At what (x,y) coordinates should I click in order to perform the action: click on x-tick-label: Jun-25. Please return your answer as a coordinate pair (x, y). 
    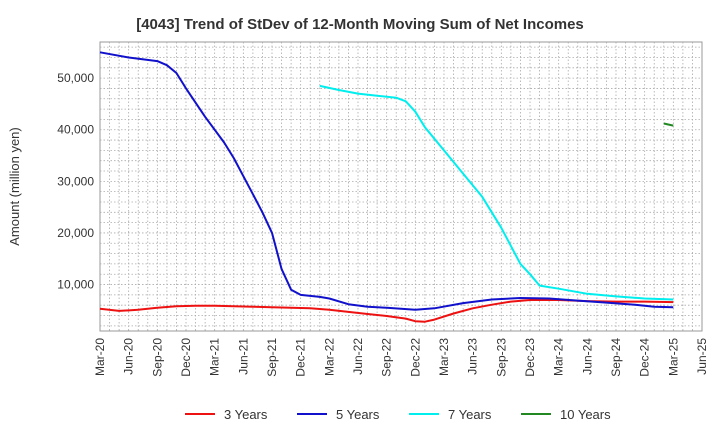
    Looking at the image, I should click on (702, 356).